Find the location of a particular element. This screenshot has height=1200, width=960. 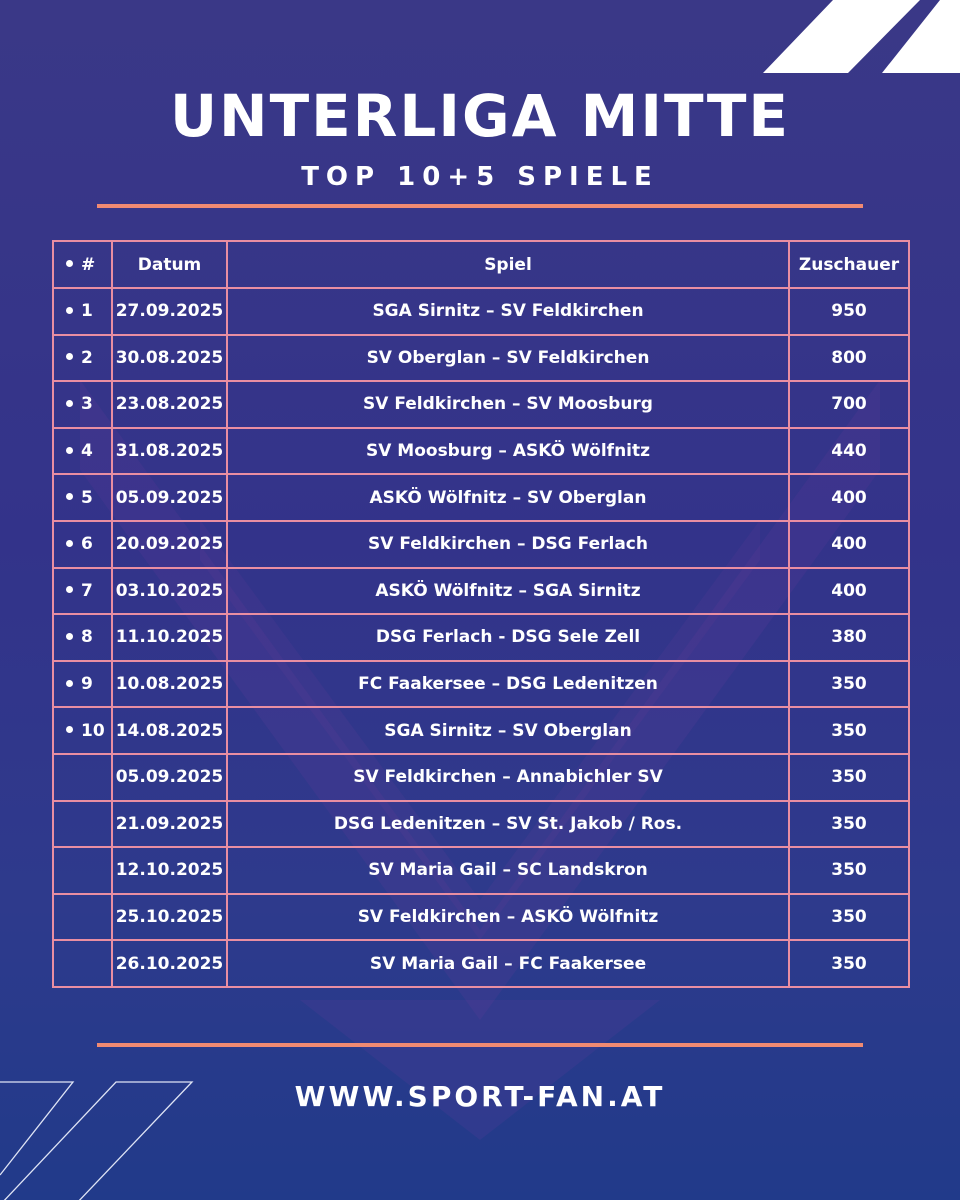

column-header-rank: # is located at coordinates (82, 264).